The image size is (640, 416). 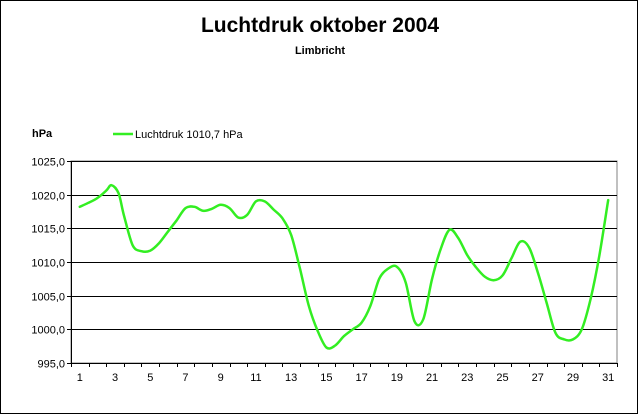 What do you see at coordinates (573, 378) in the screenshot?
I see `x-tick-label: 29` at bounding box center [573, 378].